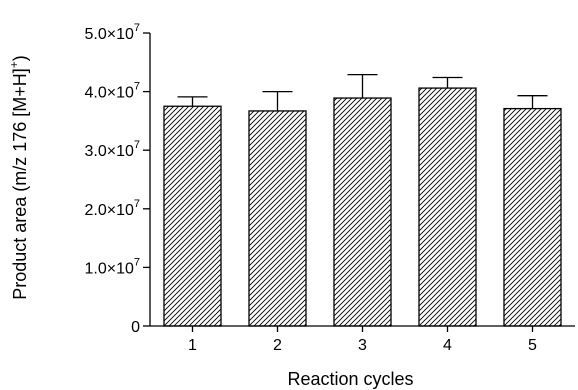  What do you see at coordinates (277, 345) in the screenshot?
I see `x-tick-label-2: 2` at bounding box center [277, 345].